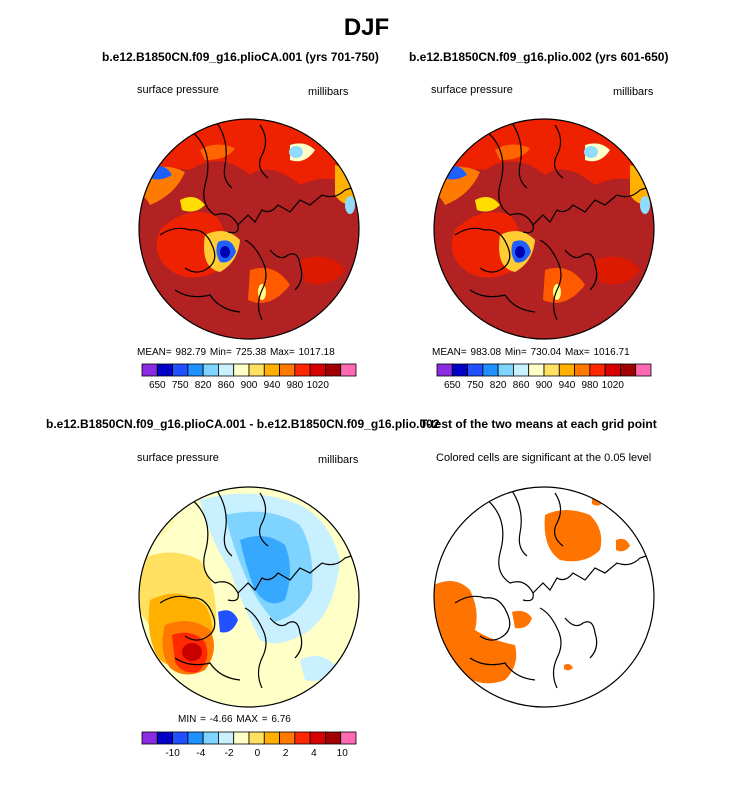 Image resolution: width=733 pixels, height=792 pixels. Describe the element at coordinates (328, 92) in the screenshot. I see `panel1-units-label: millibars` at that location.